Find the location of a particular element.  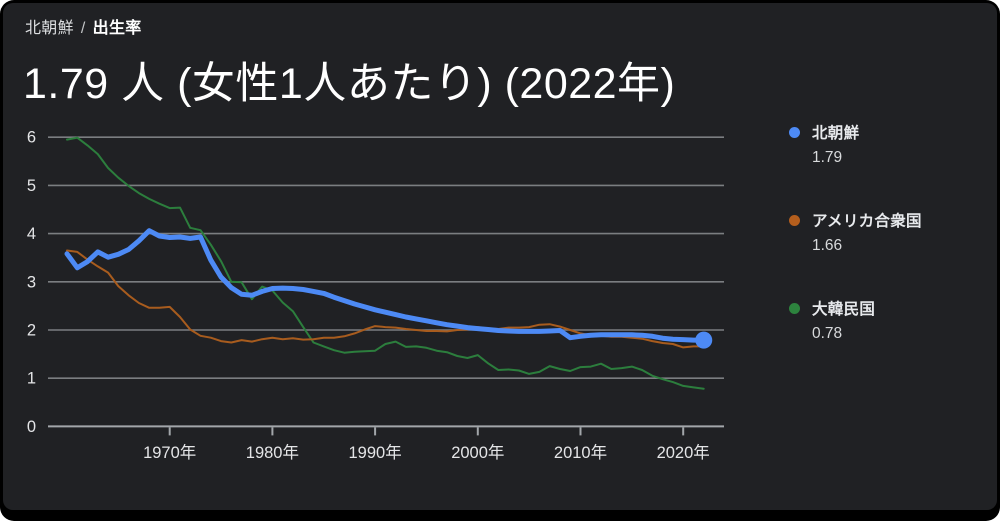

x-axis-label: 2010年 is located at coordinates (580, 452).